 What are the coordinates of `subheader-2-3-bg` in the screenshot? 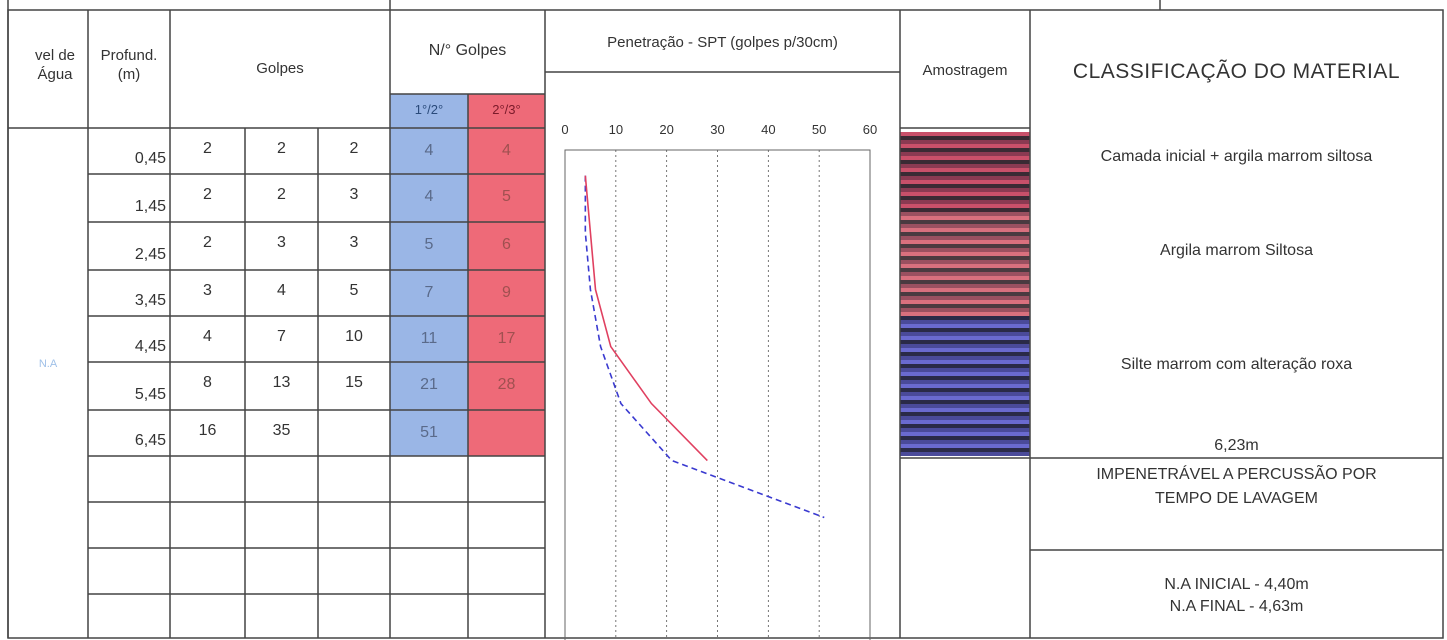 It's located at (506, 111).